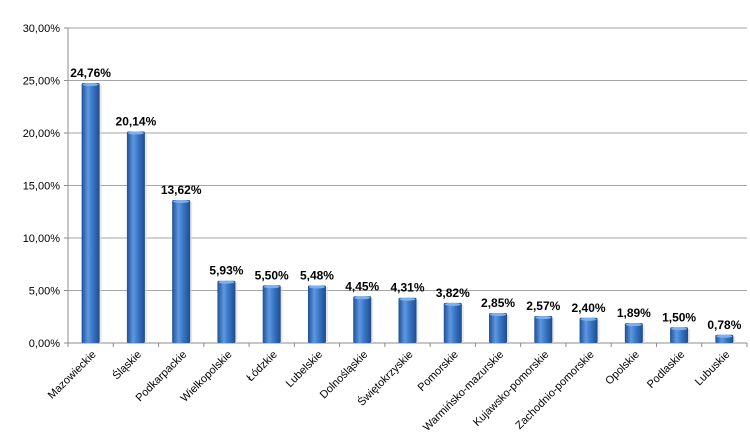 The image size is (750, 436). I want to click on y-tick-label: 30,00%, so click(42, 29).